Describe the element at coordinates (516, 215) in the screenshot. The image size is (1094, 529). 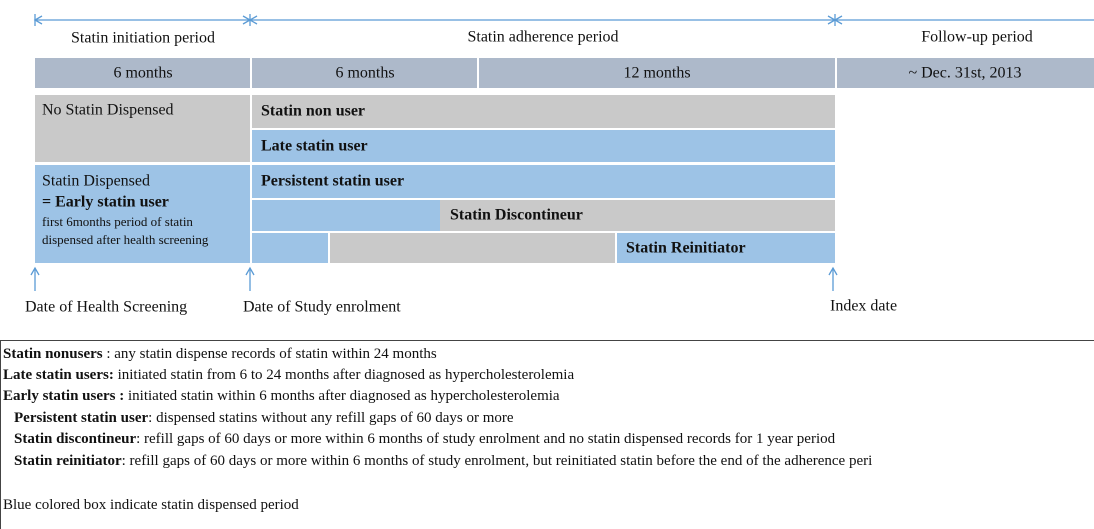
I see `group-label: Statin Discontineur` at that location.